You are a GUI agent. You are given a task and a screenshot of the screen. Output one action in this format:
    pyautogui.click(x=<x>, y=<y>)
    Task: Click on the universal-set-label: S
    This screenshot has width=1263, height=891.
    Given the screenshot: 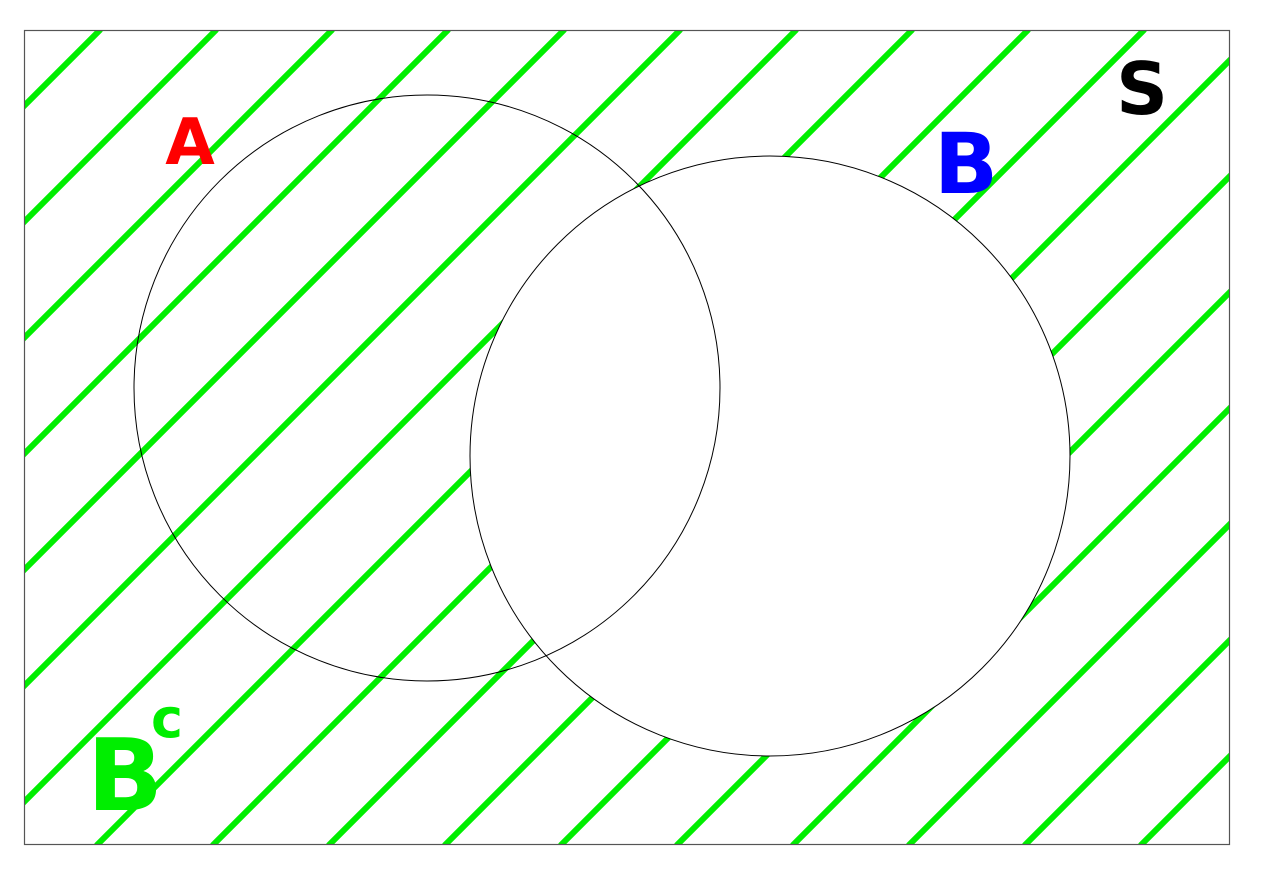 What is the action you would take?
    pyautogui.click(x=1142, y=89)
    